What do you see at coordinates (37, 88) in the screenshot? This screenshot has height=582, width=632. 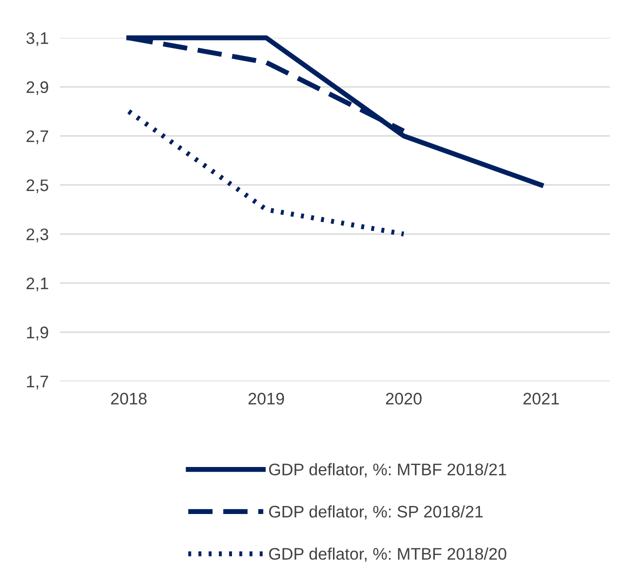 I see `y-tick-label: 2,9` at bounding box center [37, 88].